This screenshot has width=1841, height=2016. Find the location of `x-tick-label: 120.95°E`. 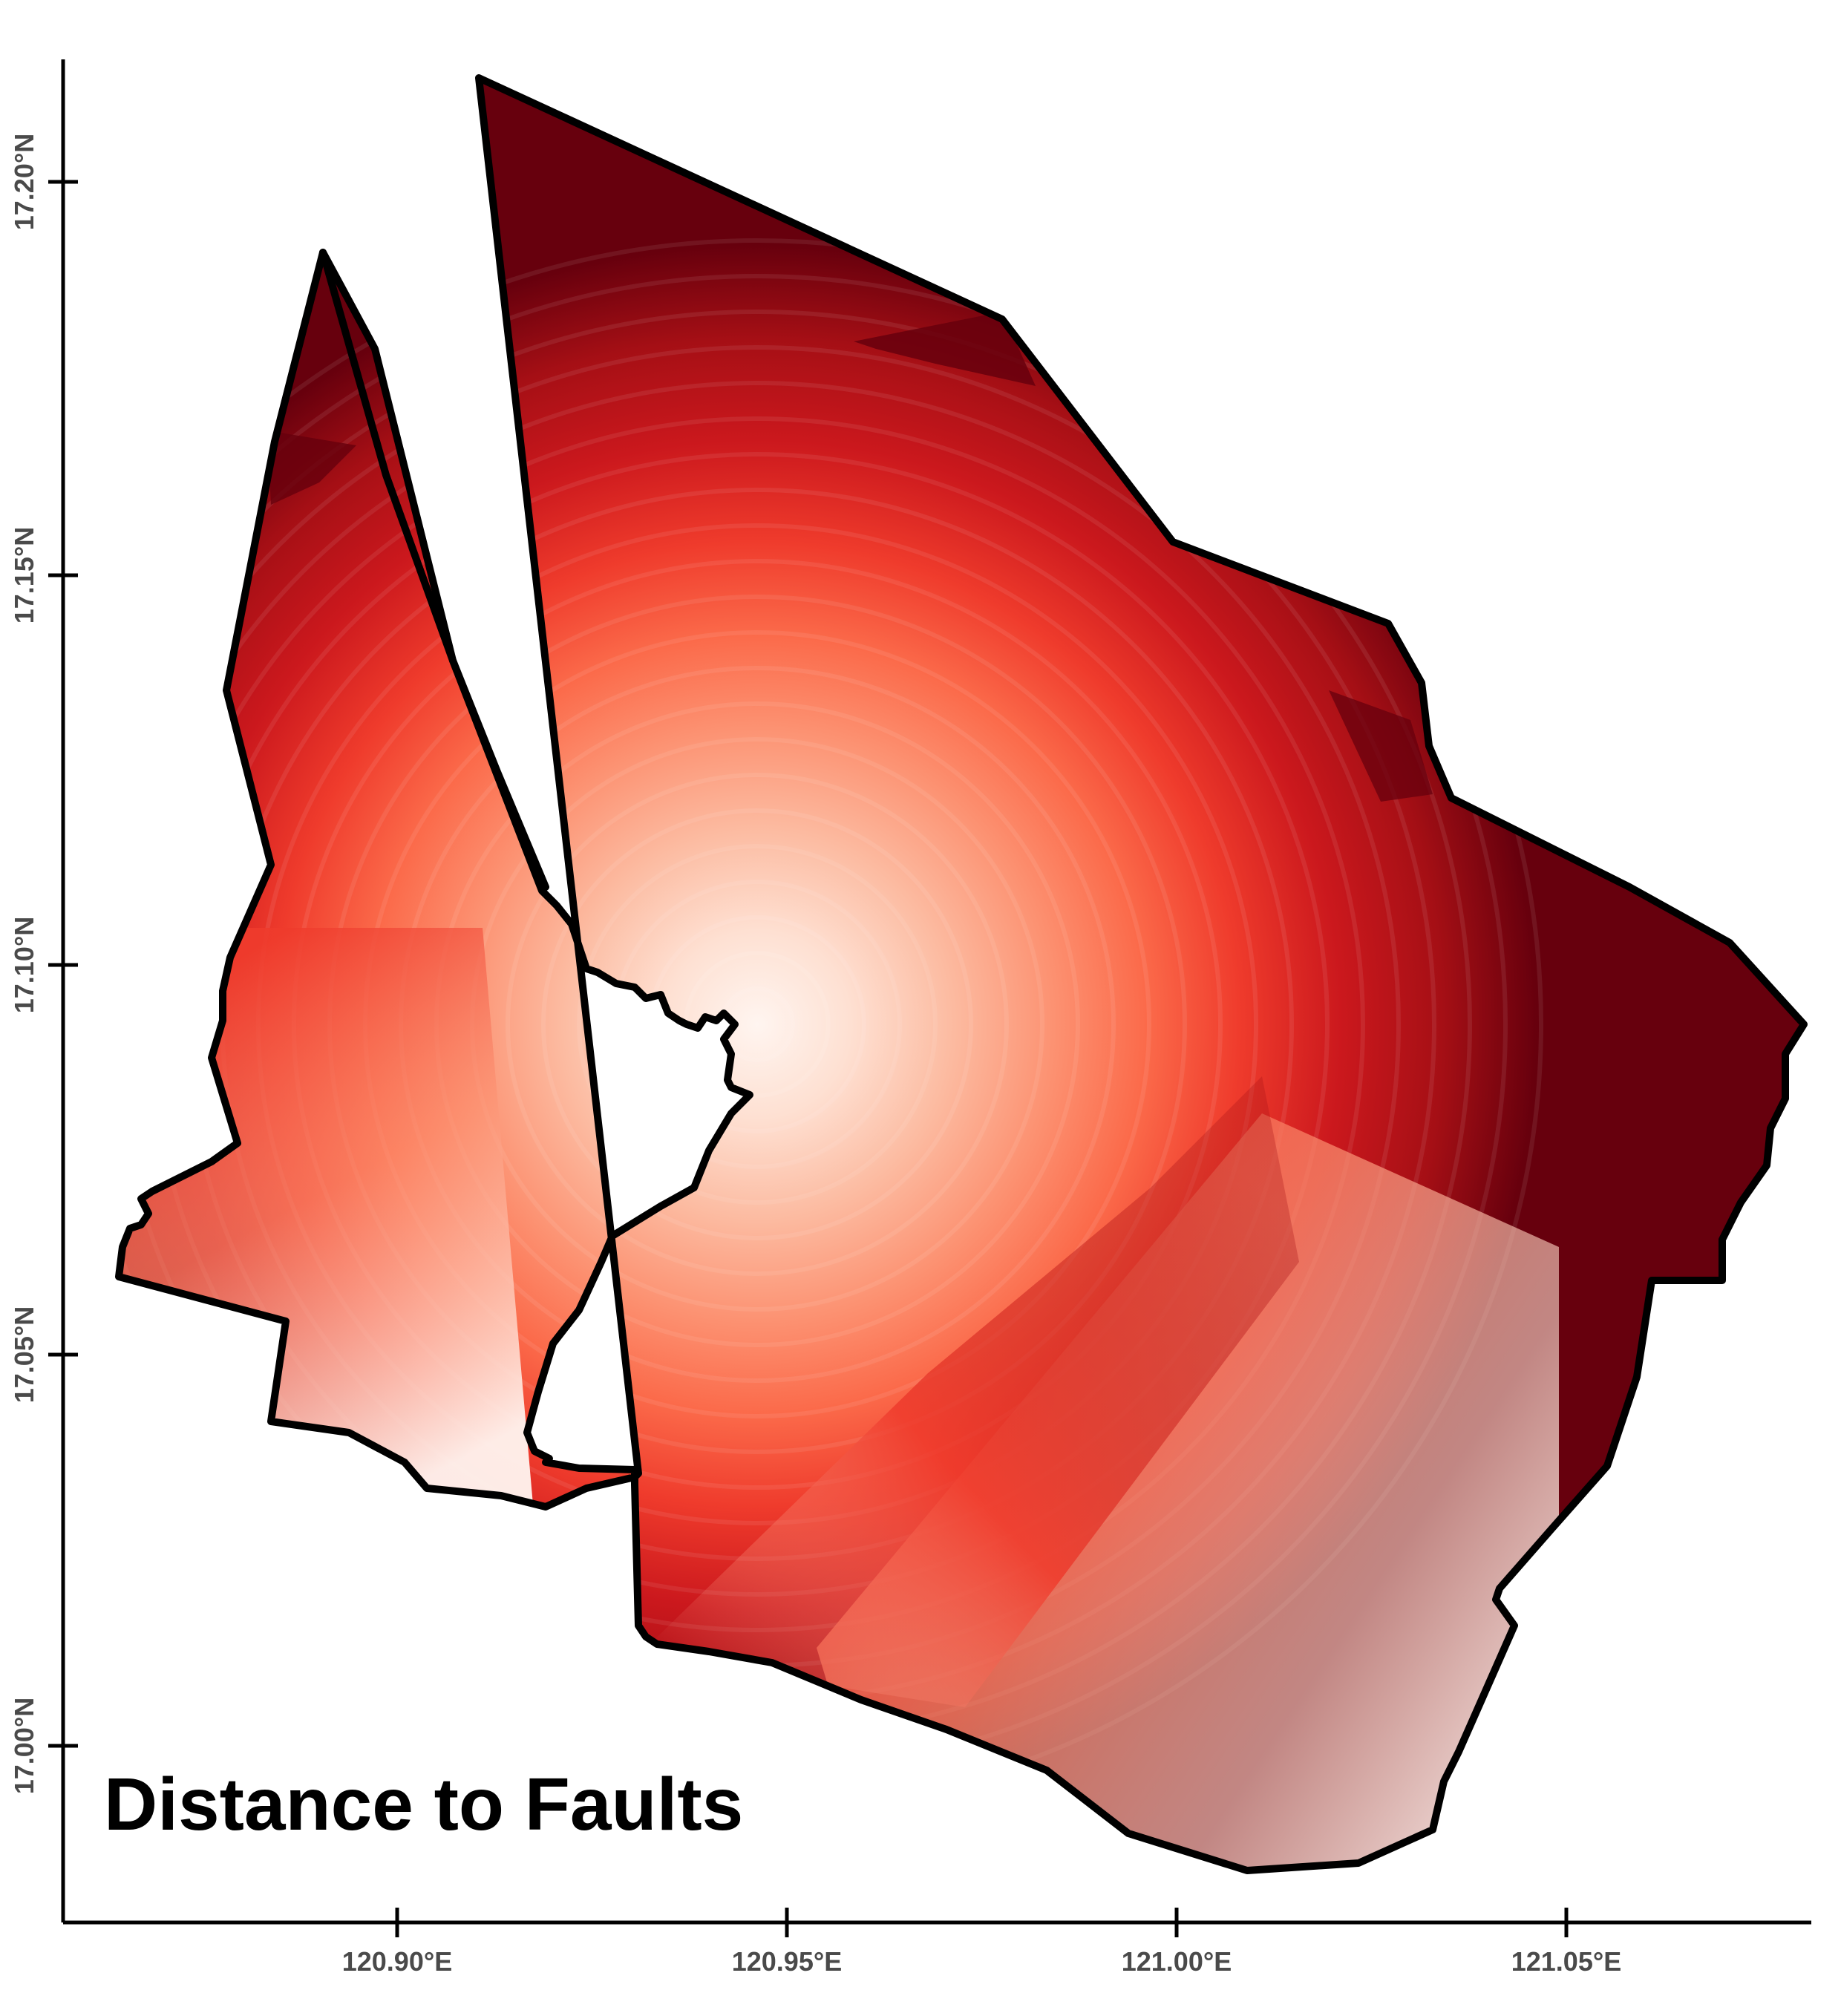

x-tick-label: 120.95°E is located at coordinates (787, 1962).